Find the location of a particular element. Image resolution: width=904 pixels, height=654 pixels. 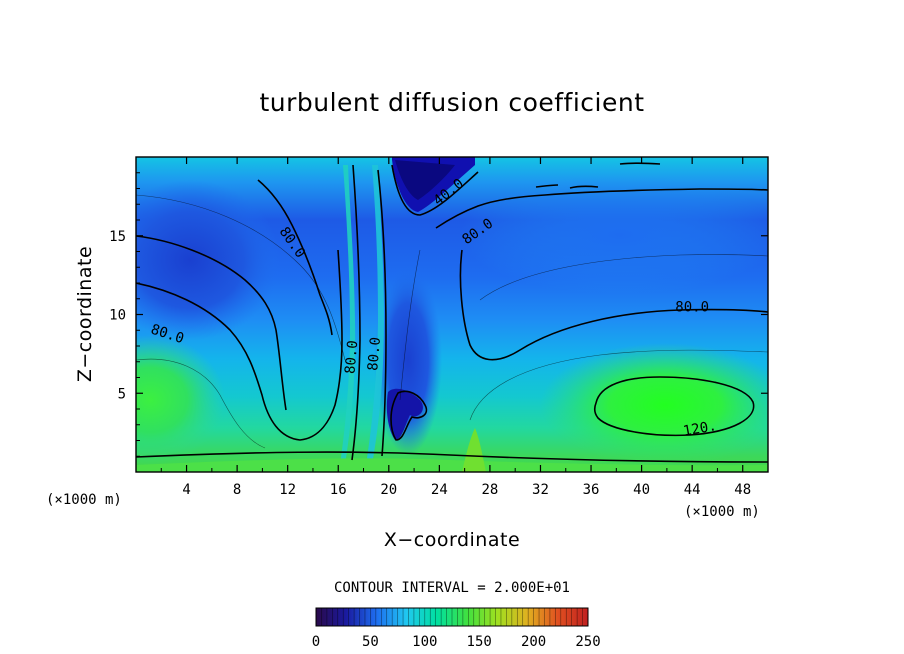

min-zone-lower is located at coordinates (404, 414).